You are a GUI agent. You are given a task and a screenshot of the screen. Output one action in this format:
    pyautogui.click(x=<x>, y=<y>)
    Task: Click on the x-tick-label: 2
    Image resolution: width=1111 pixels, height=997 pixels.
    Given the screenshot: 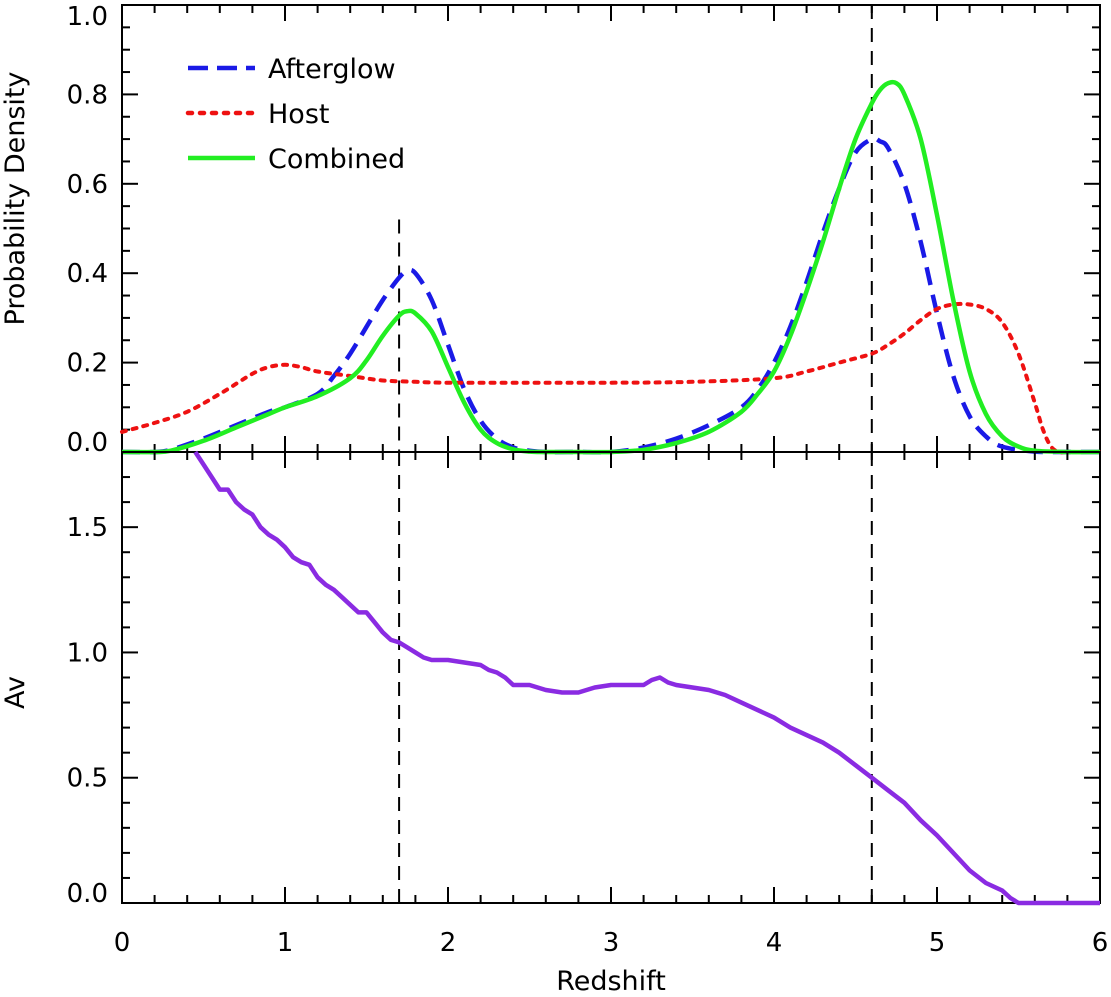 What is the action you would take?
    pyautogui.click(x=448, y=943)
    